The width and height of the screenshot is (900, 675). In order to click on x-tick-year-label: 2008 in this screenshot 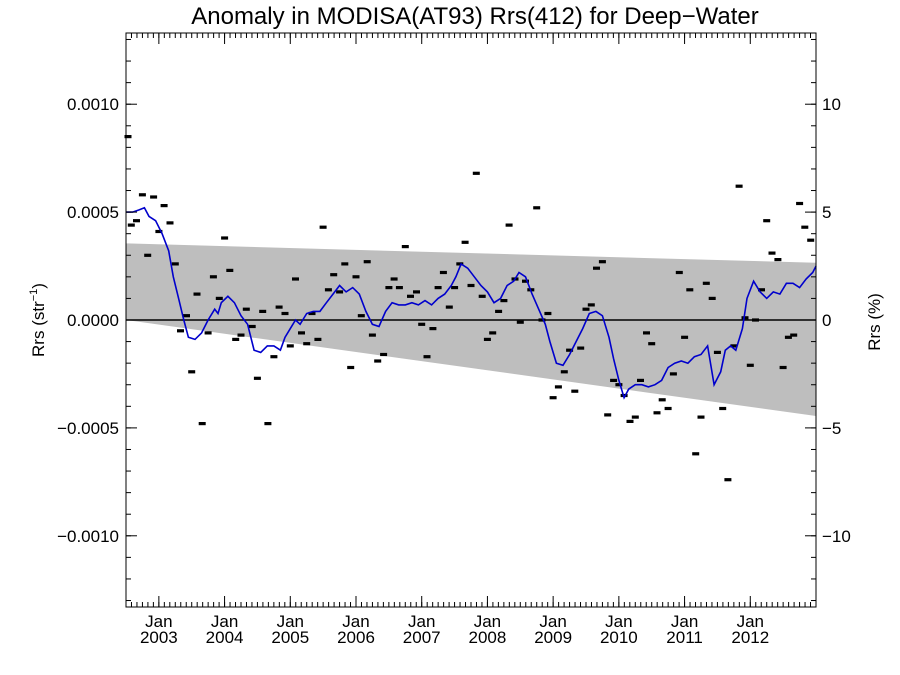, I will do `click(488, 637)`.